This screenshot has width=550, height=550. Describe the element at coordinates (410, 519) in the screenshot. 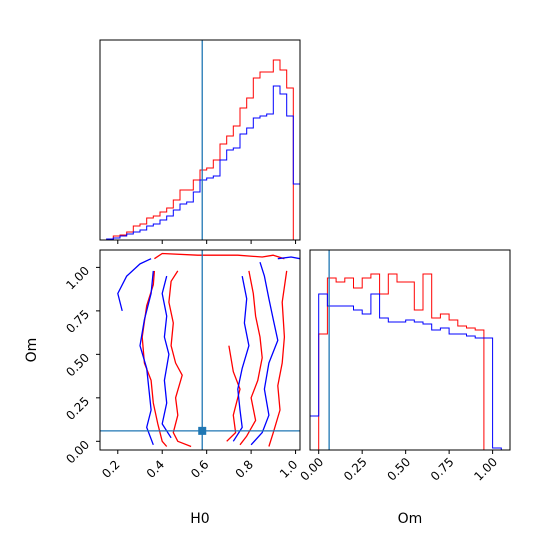

I see `x-axis-title-om: Om` at that location.